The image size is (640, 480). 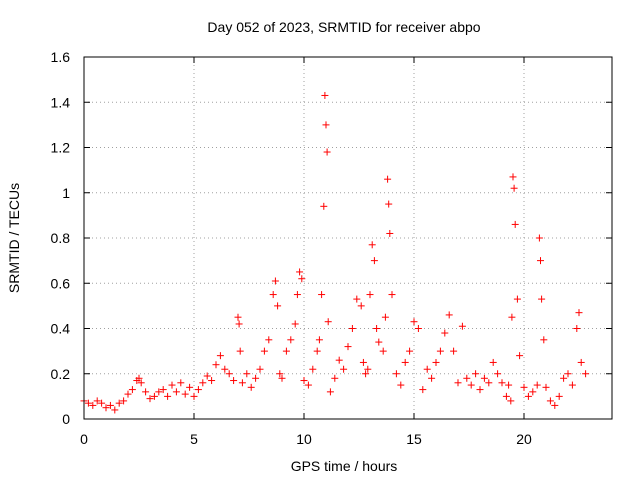 I want to click on y-axis-label: SRMTID / TECUs, so click(x=14, y=238).